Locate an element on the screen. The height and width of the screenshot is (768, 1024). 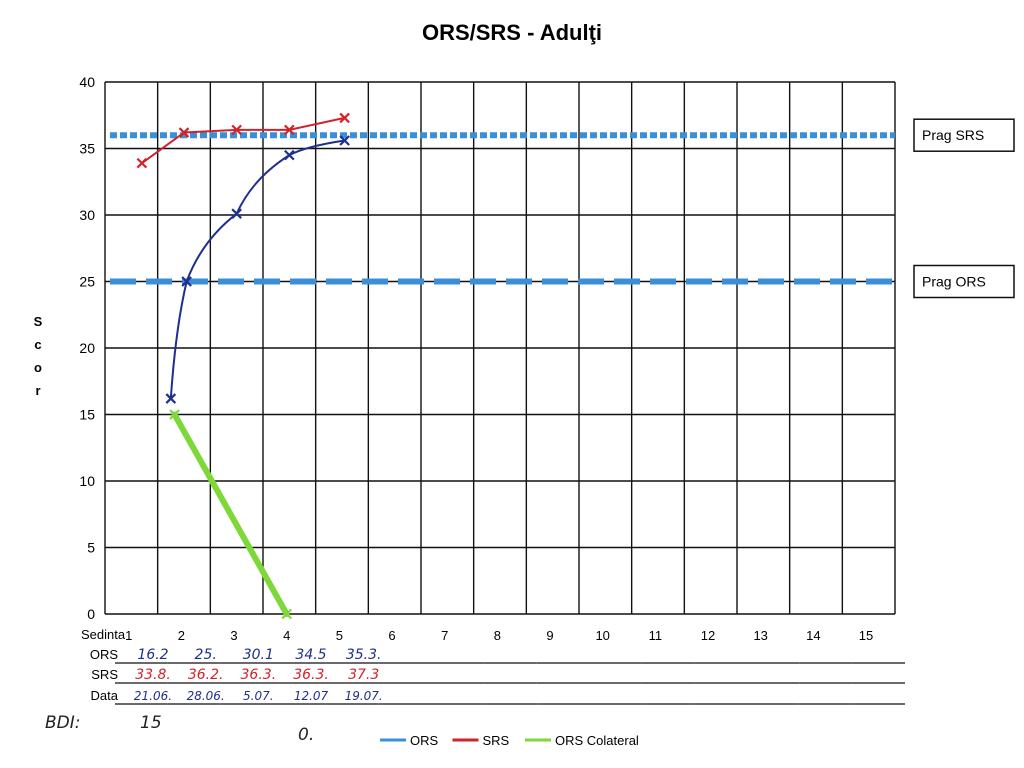
bdi-label: BDI: is located at coordinates (63, 723).